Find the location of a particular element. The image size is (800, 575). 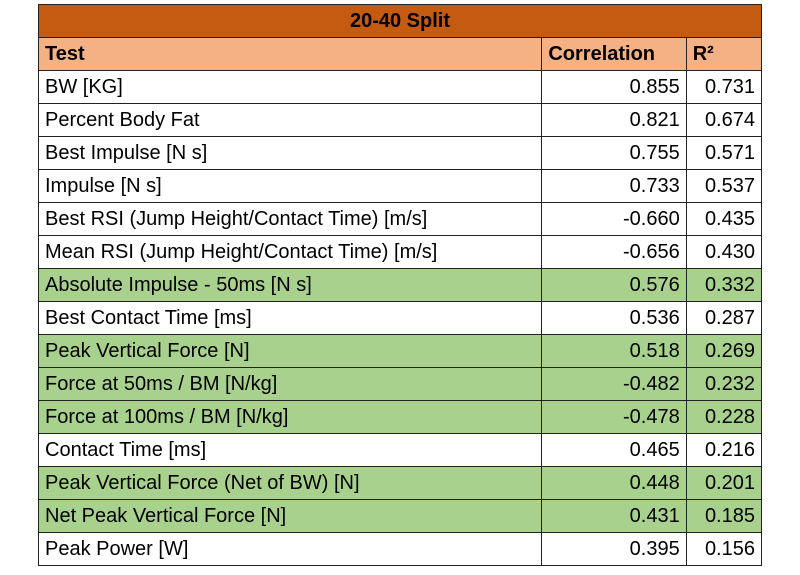

test-cell: Peak Vertical Force (Net of BW) [N] is located at coordinates (290, 483).